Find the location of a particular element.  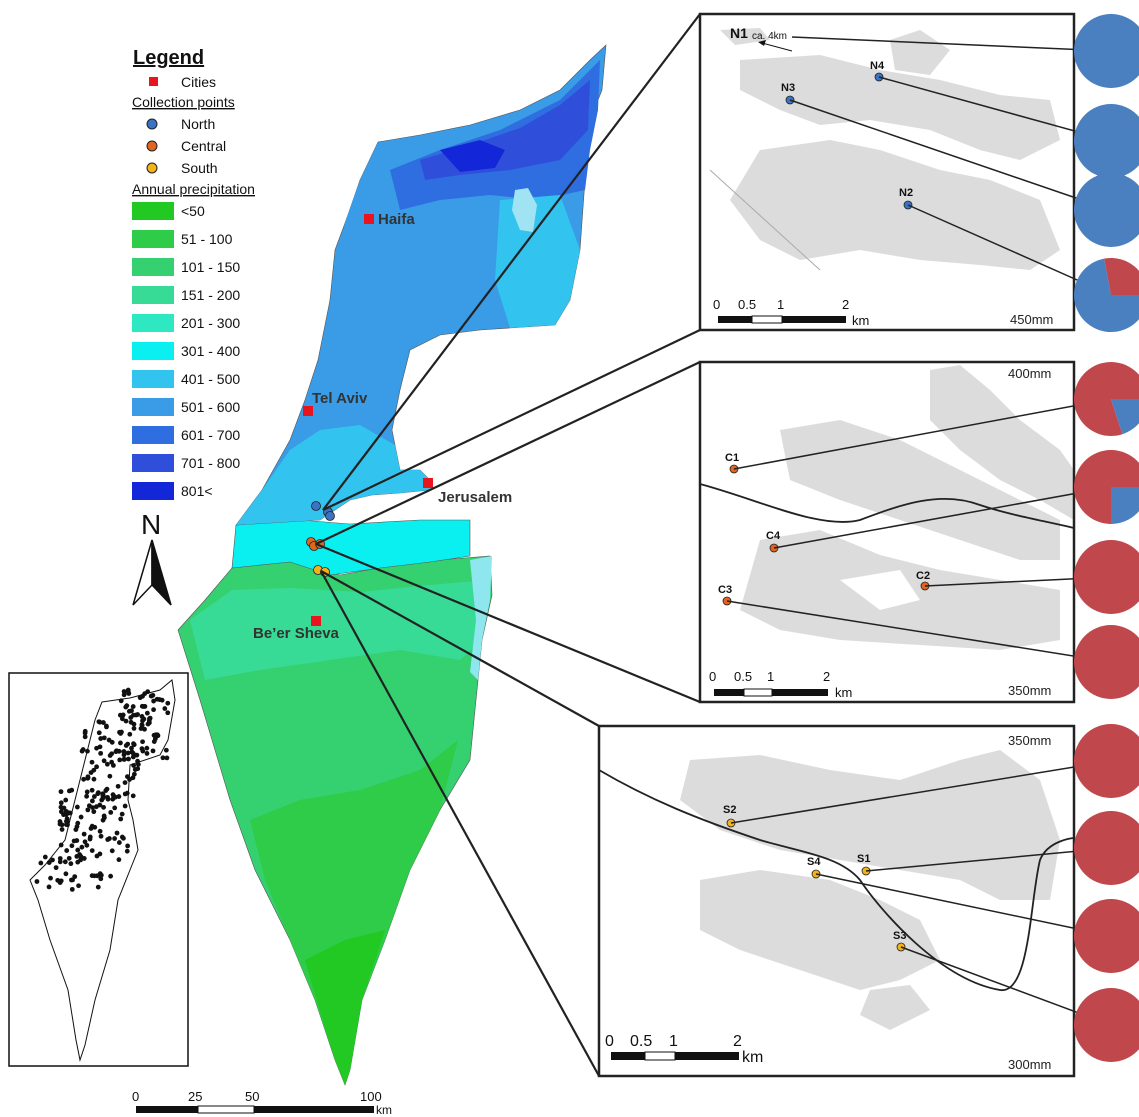

legend-precip-label: 101 - 150 is located at coordinates (210, 267).